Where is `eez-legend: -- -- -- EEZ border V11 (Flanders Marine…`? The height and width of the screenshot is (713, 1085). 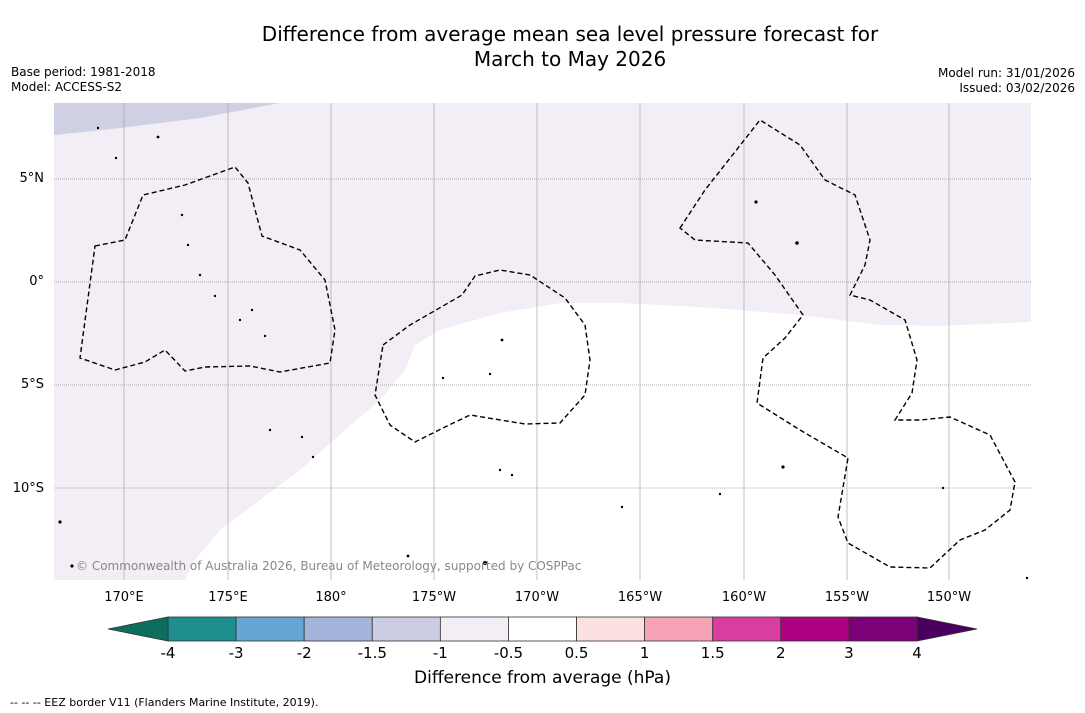 eez-legend: -- -- -- EEZ border V11 (Flanders Marine… is located at coordinates (164, 702).